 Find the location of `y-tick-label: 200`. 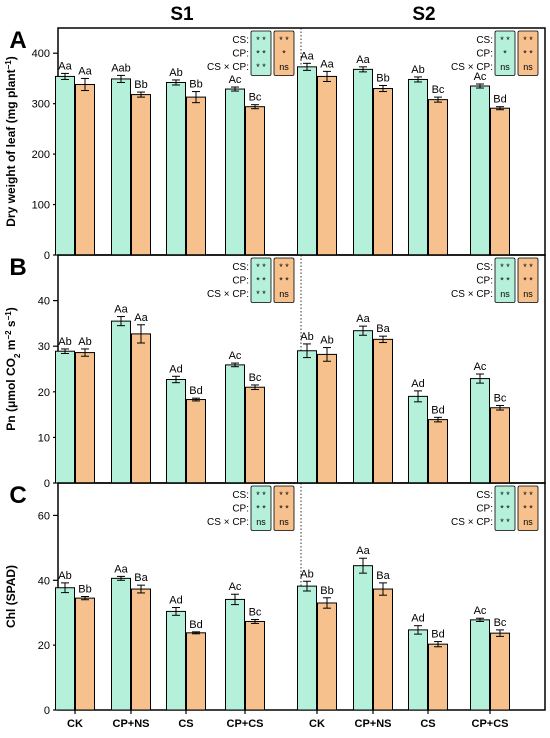

y-tick-label: 200 is located at coordinates (41, 155).